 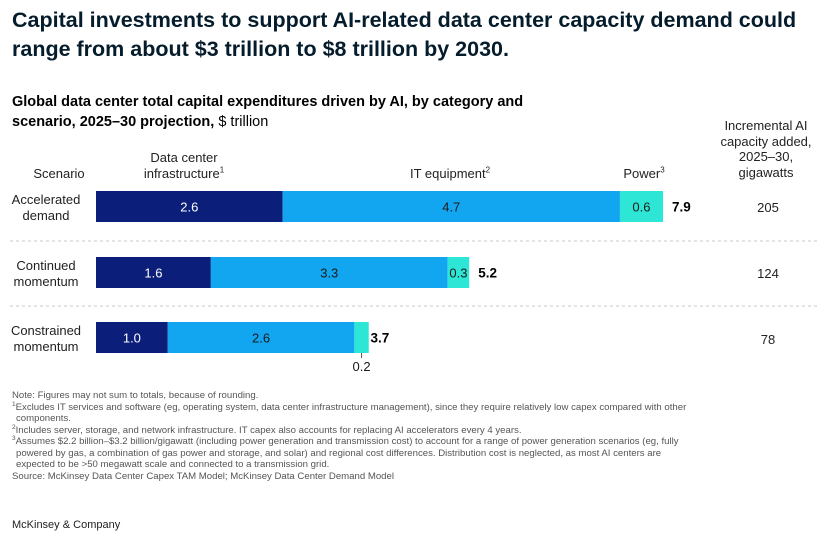 What do you see at coordinates (241, 122) in the screenshot?
I see `subtitle-unit: $ trillion` at bounding box center [241, 122].